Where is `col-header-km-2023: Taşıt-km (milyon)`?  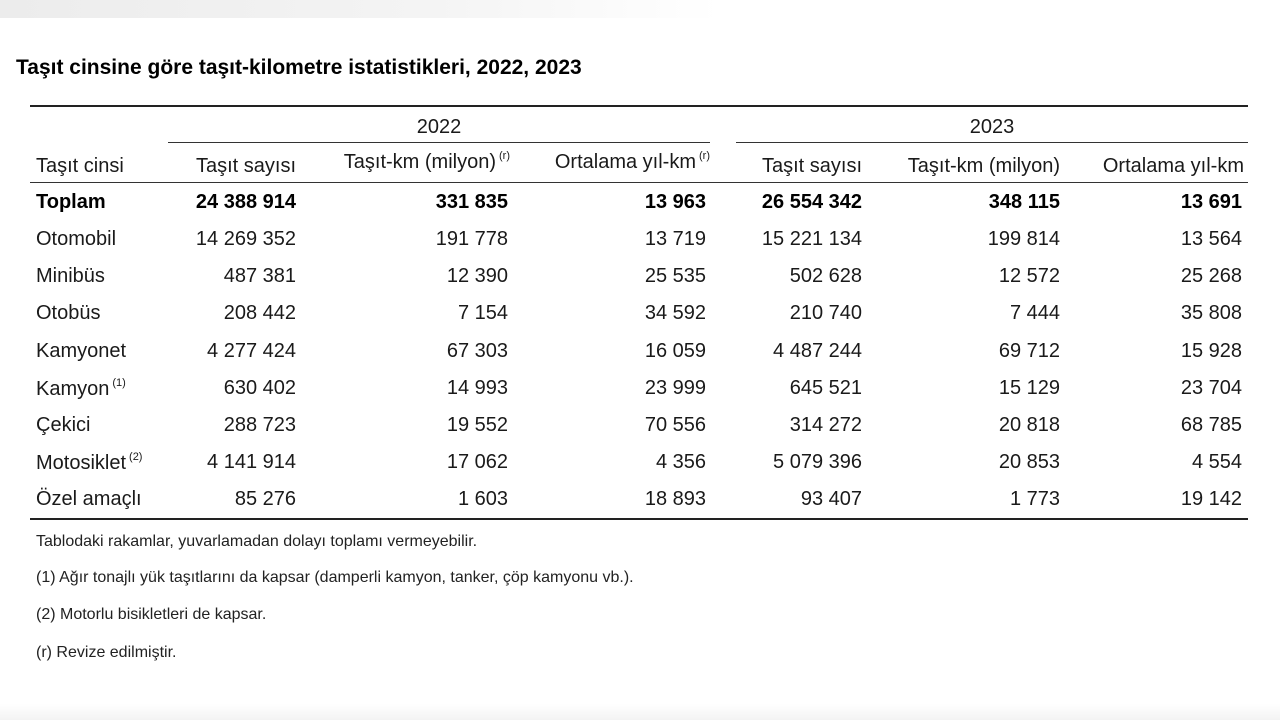 col-header-km-2023: Taşıt-km (milyon) is located at coordinates (983, 166).